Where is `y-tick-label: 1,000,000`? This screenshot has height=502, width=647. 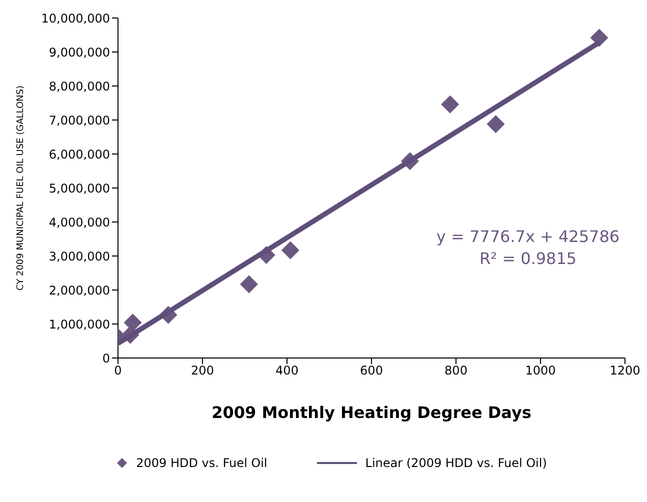 y-tick-label: 1,000,000 is located at coordinates (79, 324).